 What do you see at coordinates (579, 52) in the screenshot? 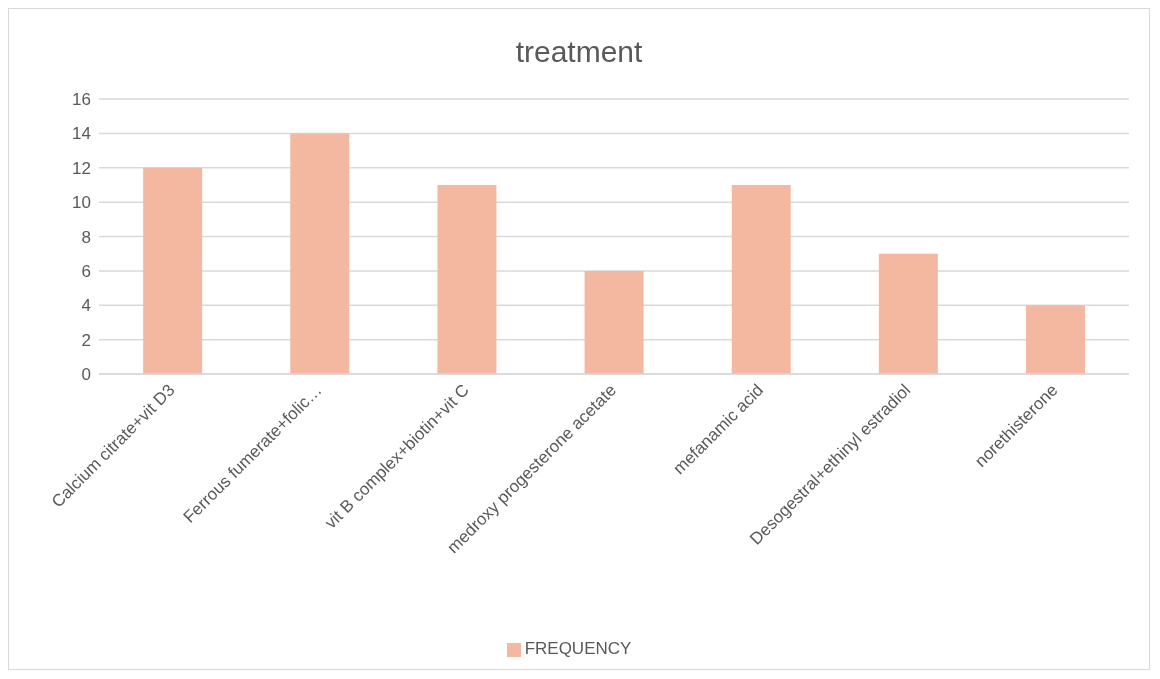
I see `chart-title: treatment` at bounding box center [579, 52].